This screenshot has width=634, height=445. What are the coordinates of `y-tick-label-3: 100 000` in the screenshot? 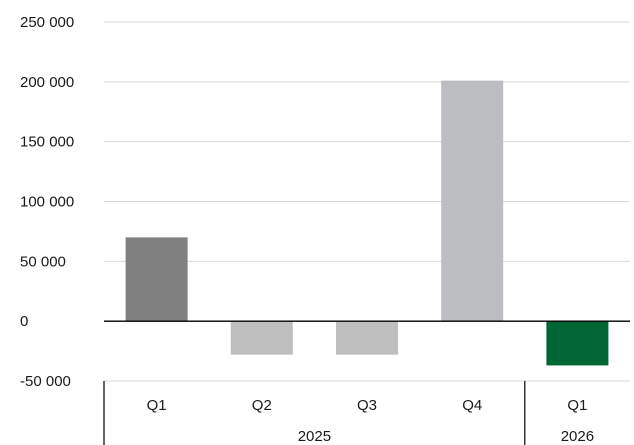 It's located at (47, 202).